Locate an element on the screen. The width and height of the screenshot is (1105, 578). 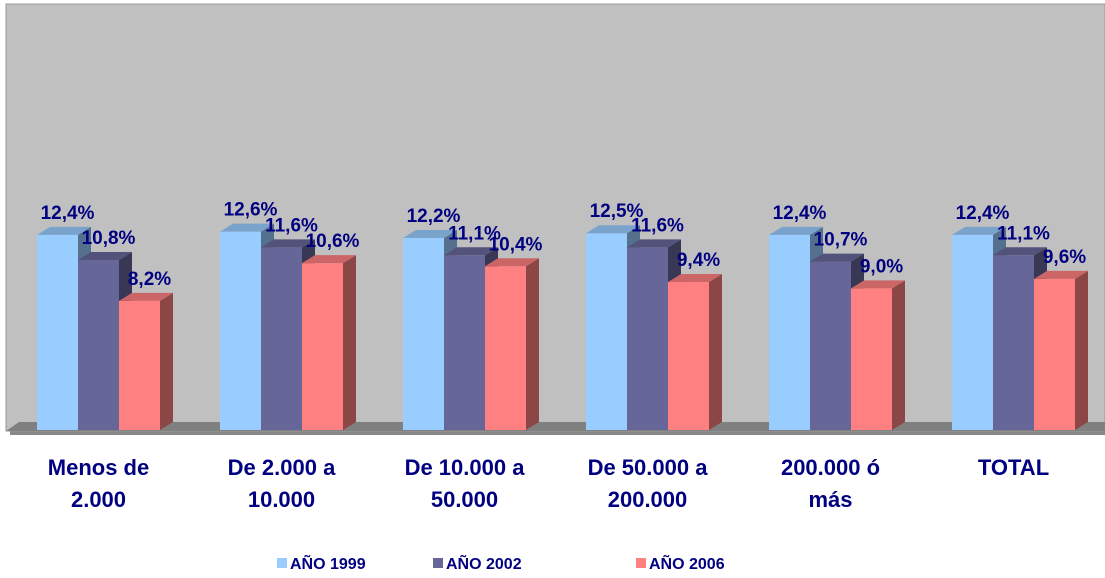
floor is located at coordinates (555, 426).